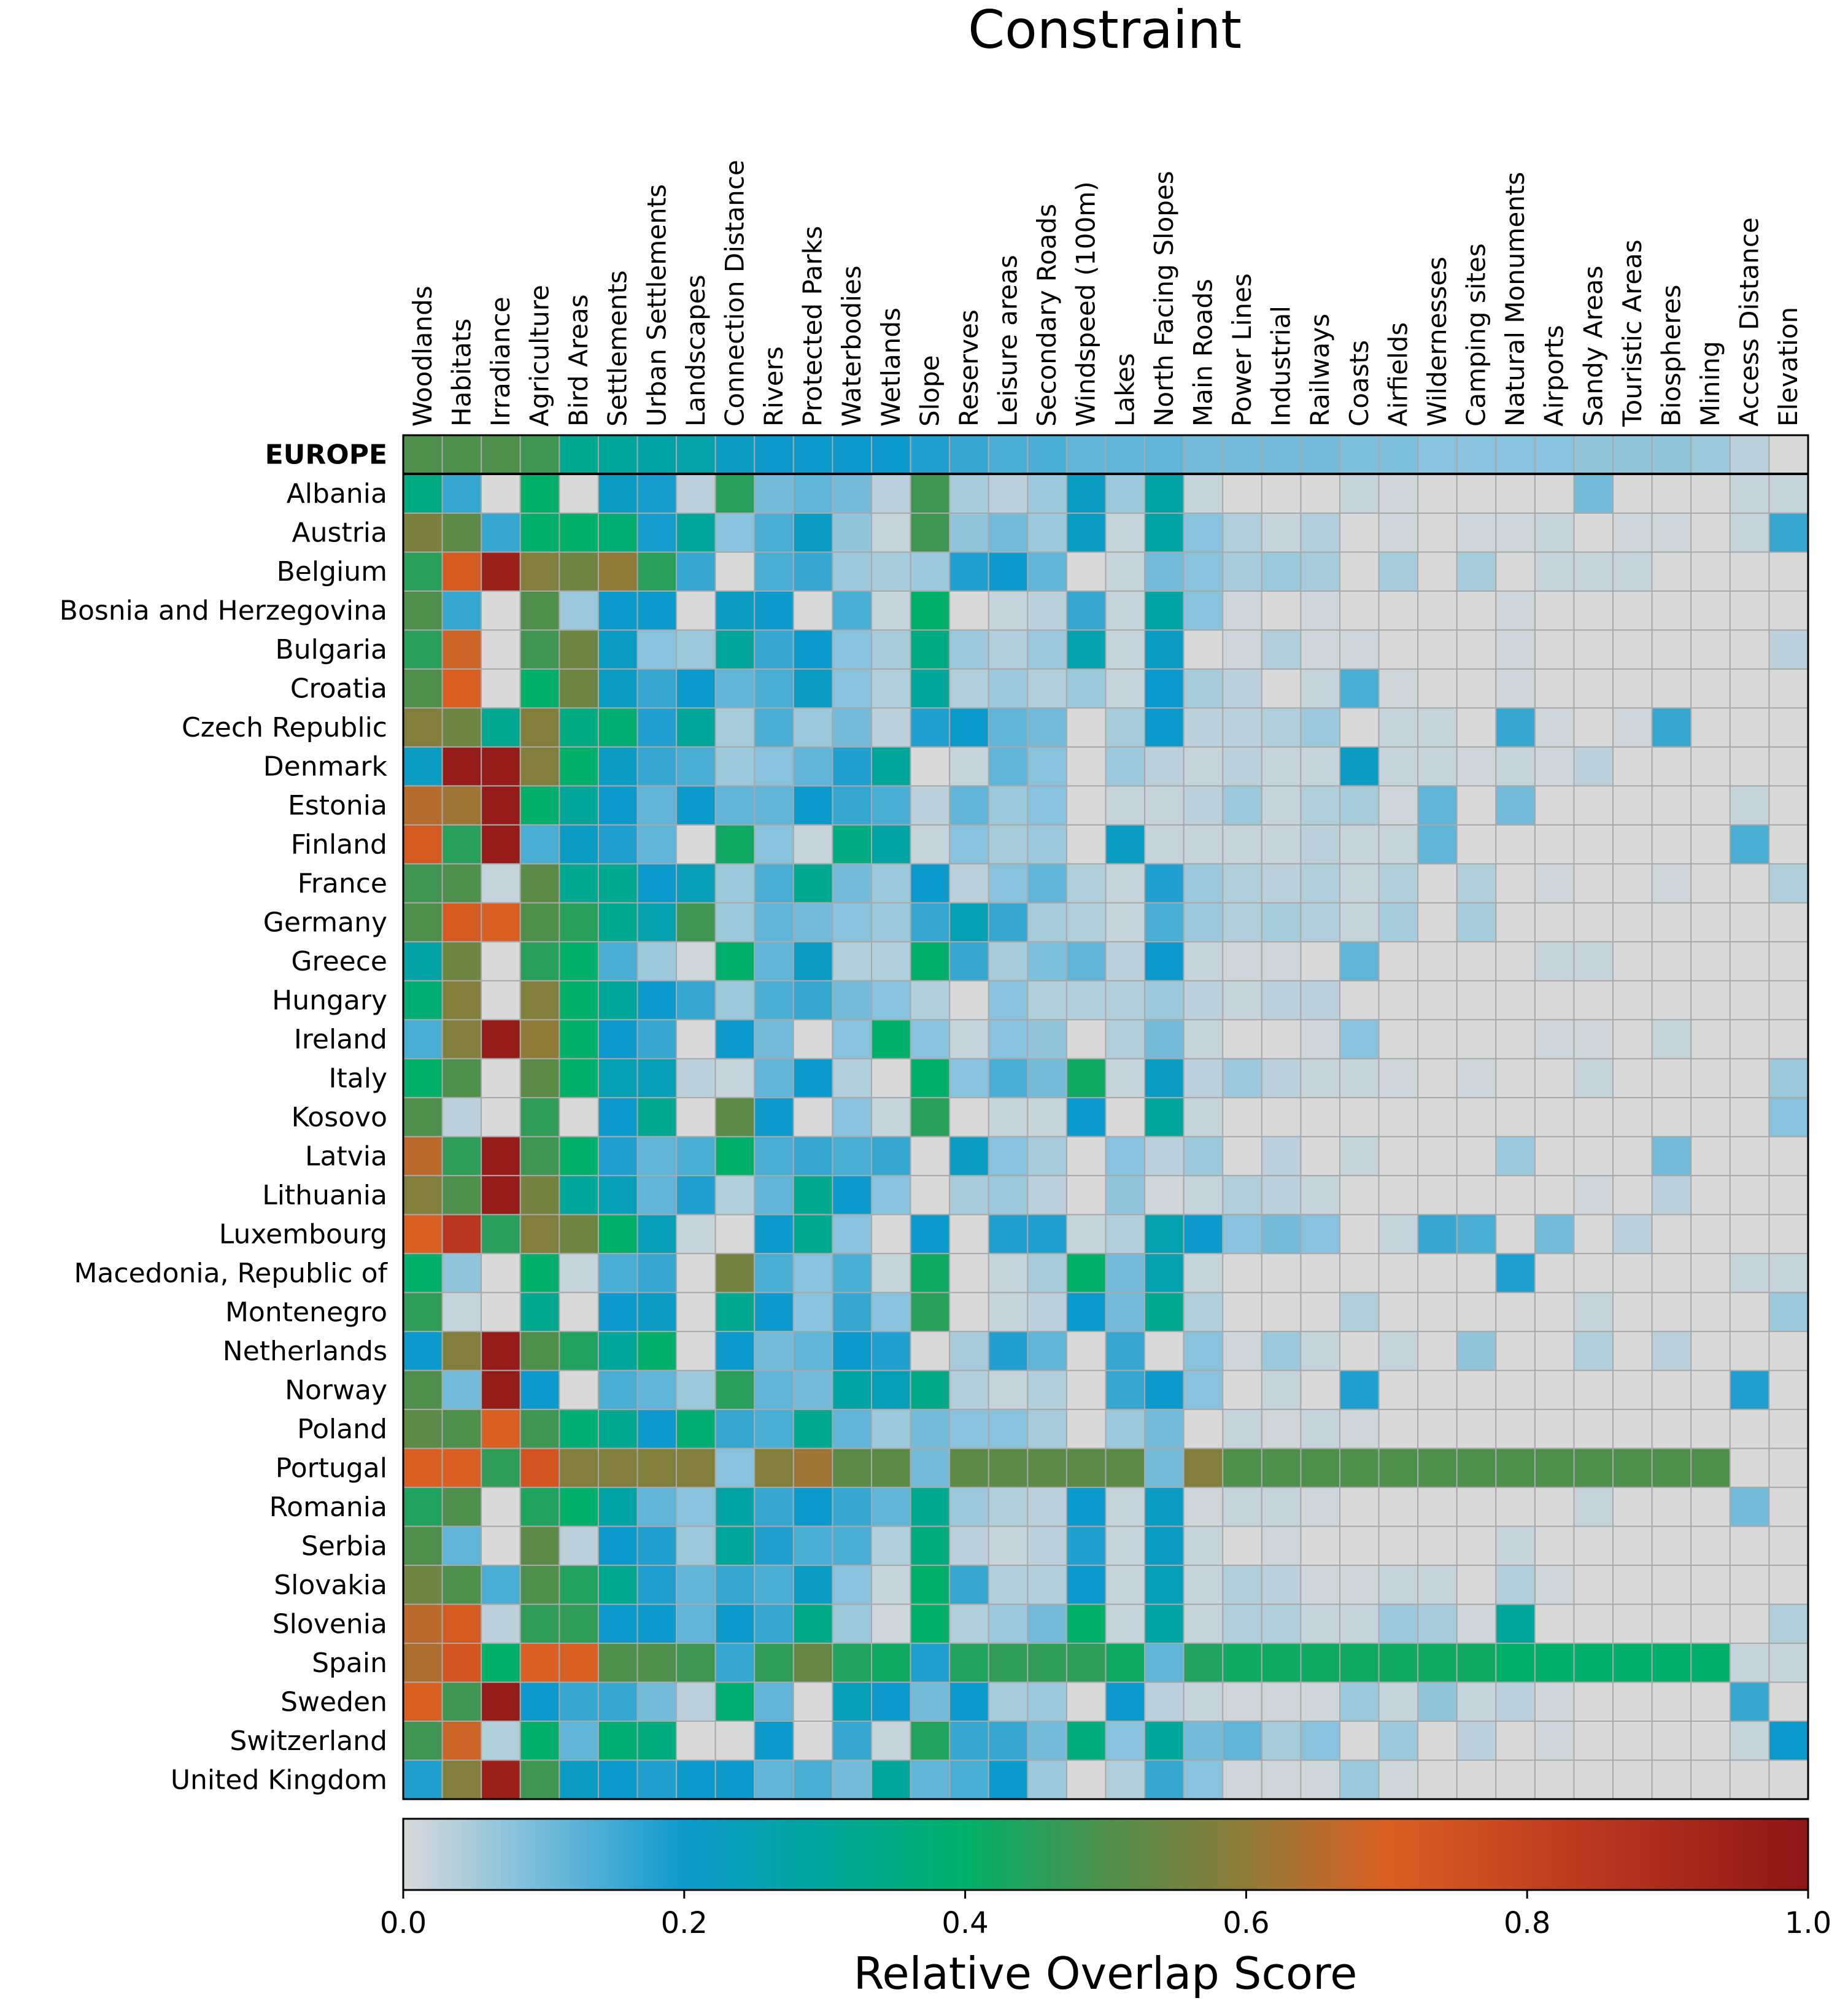  I want to click on row-label: Lithuania, so click(325, 1195).